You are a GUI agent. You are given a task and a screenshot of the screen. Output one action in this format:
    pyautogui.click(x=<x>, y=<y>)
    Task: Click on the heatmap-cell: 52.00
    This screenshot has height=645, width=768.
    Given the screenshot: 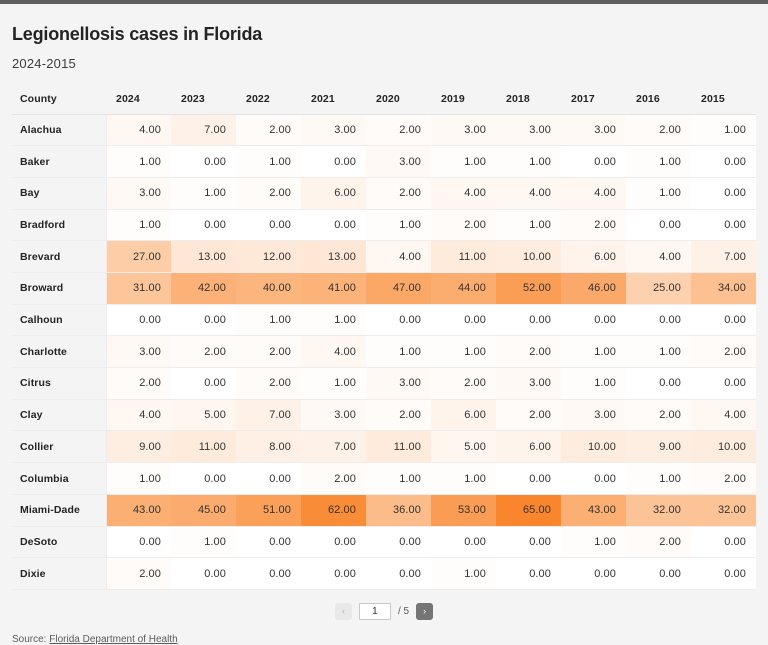 What is the action you would take?
    pyautogui.click(x=528, y=288)
    